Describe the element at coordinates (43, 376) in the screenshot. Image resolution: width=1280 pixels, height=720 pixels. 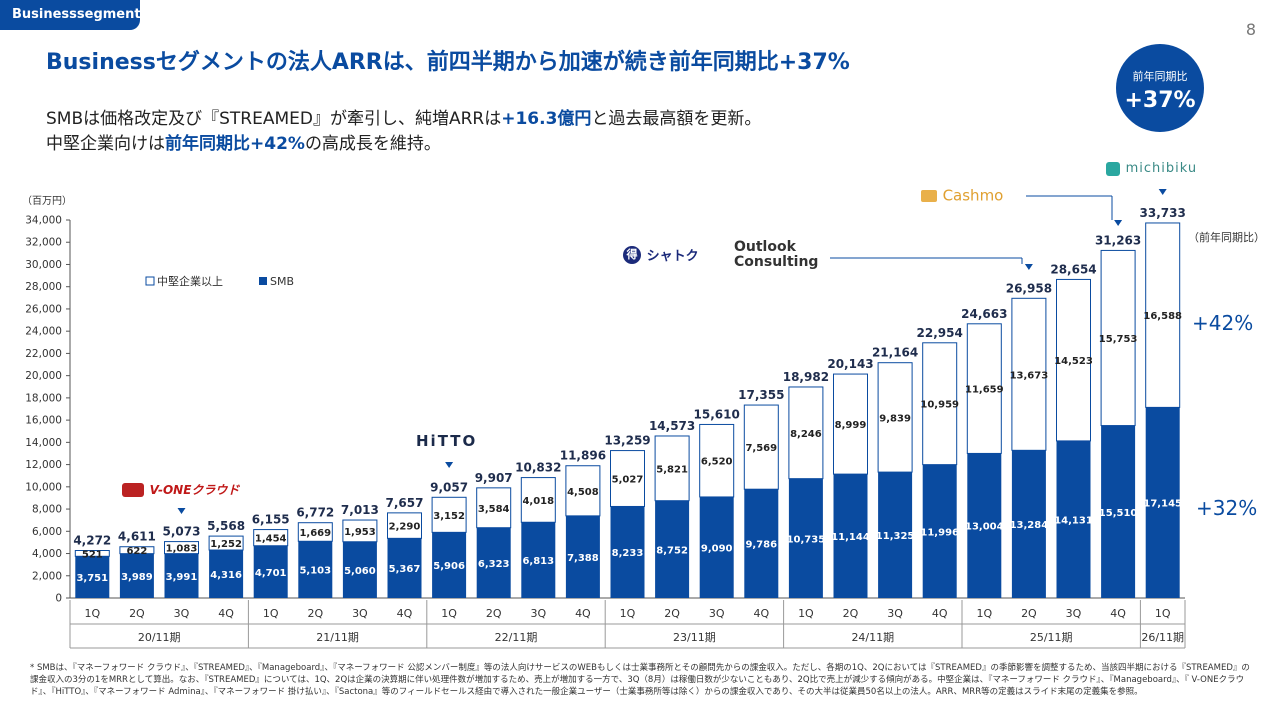
I see `y-tick-label: 20,000` at that location.